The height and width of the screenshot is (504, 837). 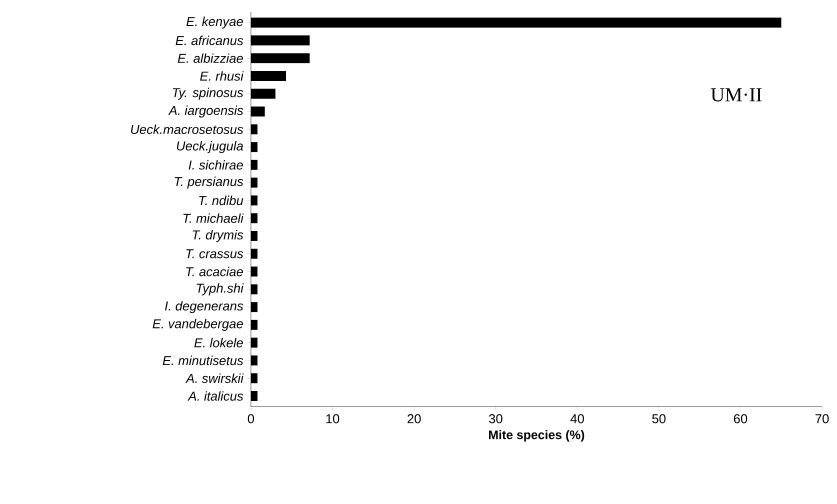 What do you see at coordinates (577, 419) in the screenshot?
I see `x-tick-label: 40` at bounding box center [577, 419].